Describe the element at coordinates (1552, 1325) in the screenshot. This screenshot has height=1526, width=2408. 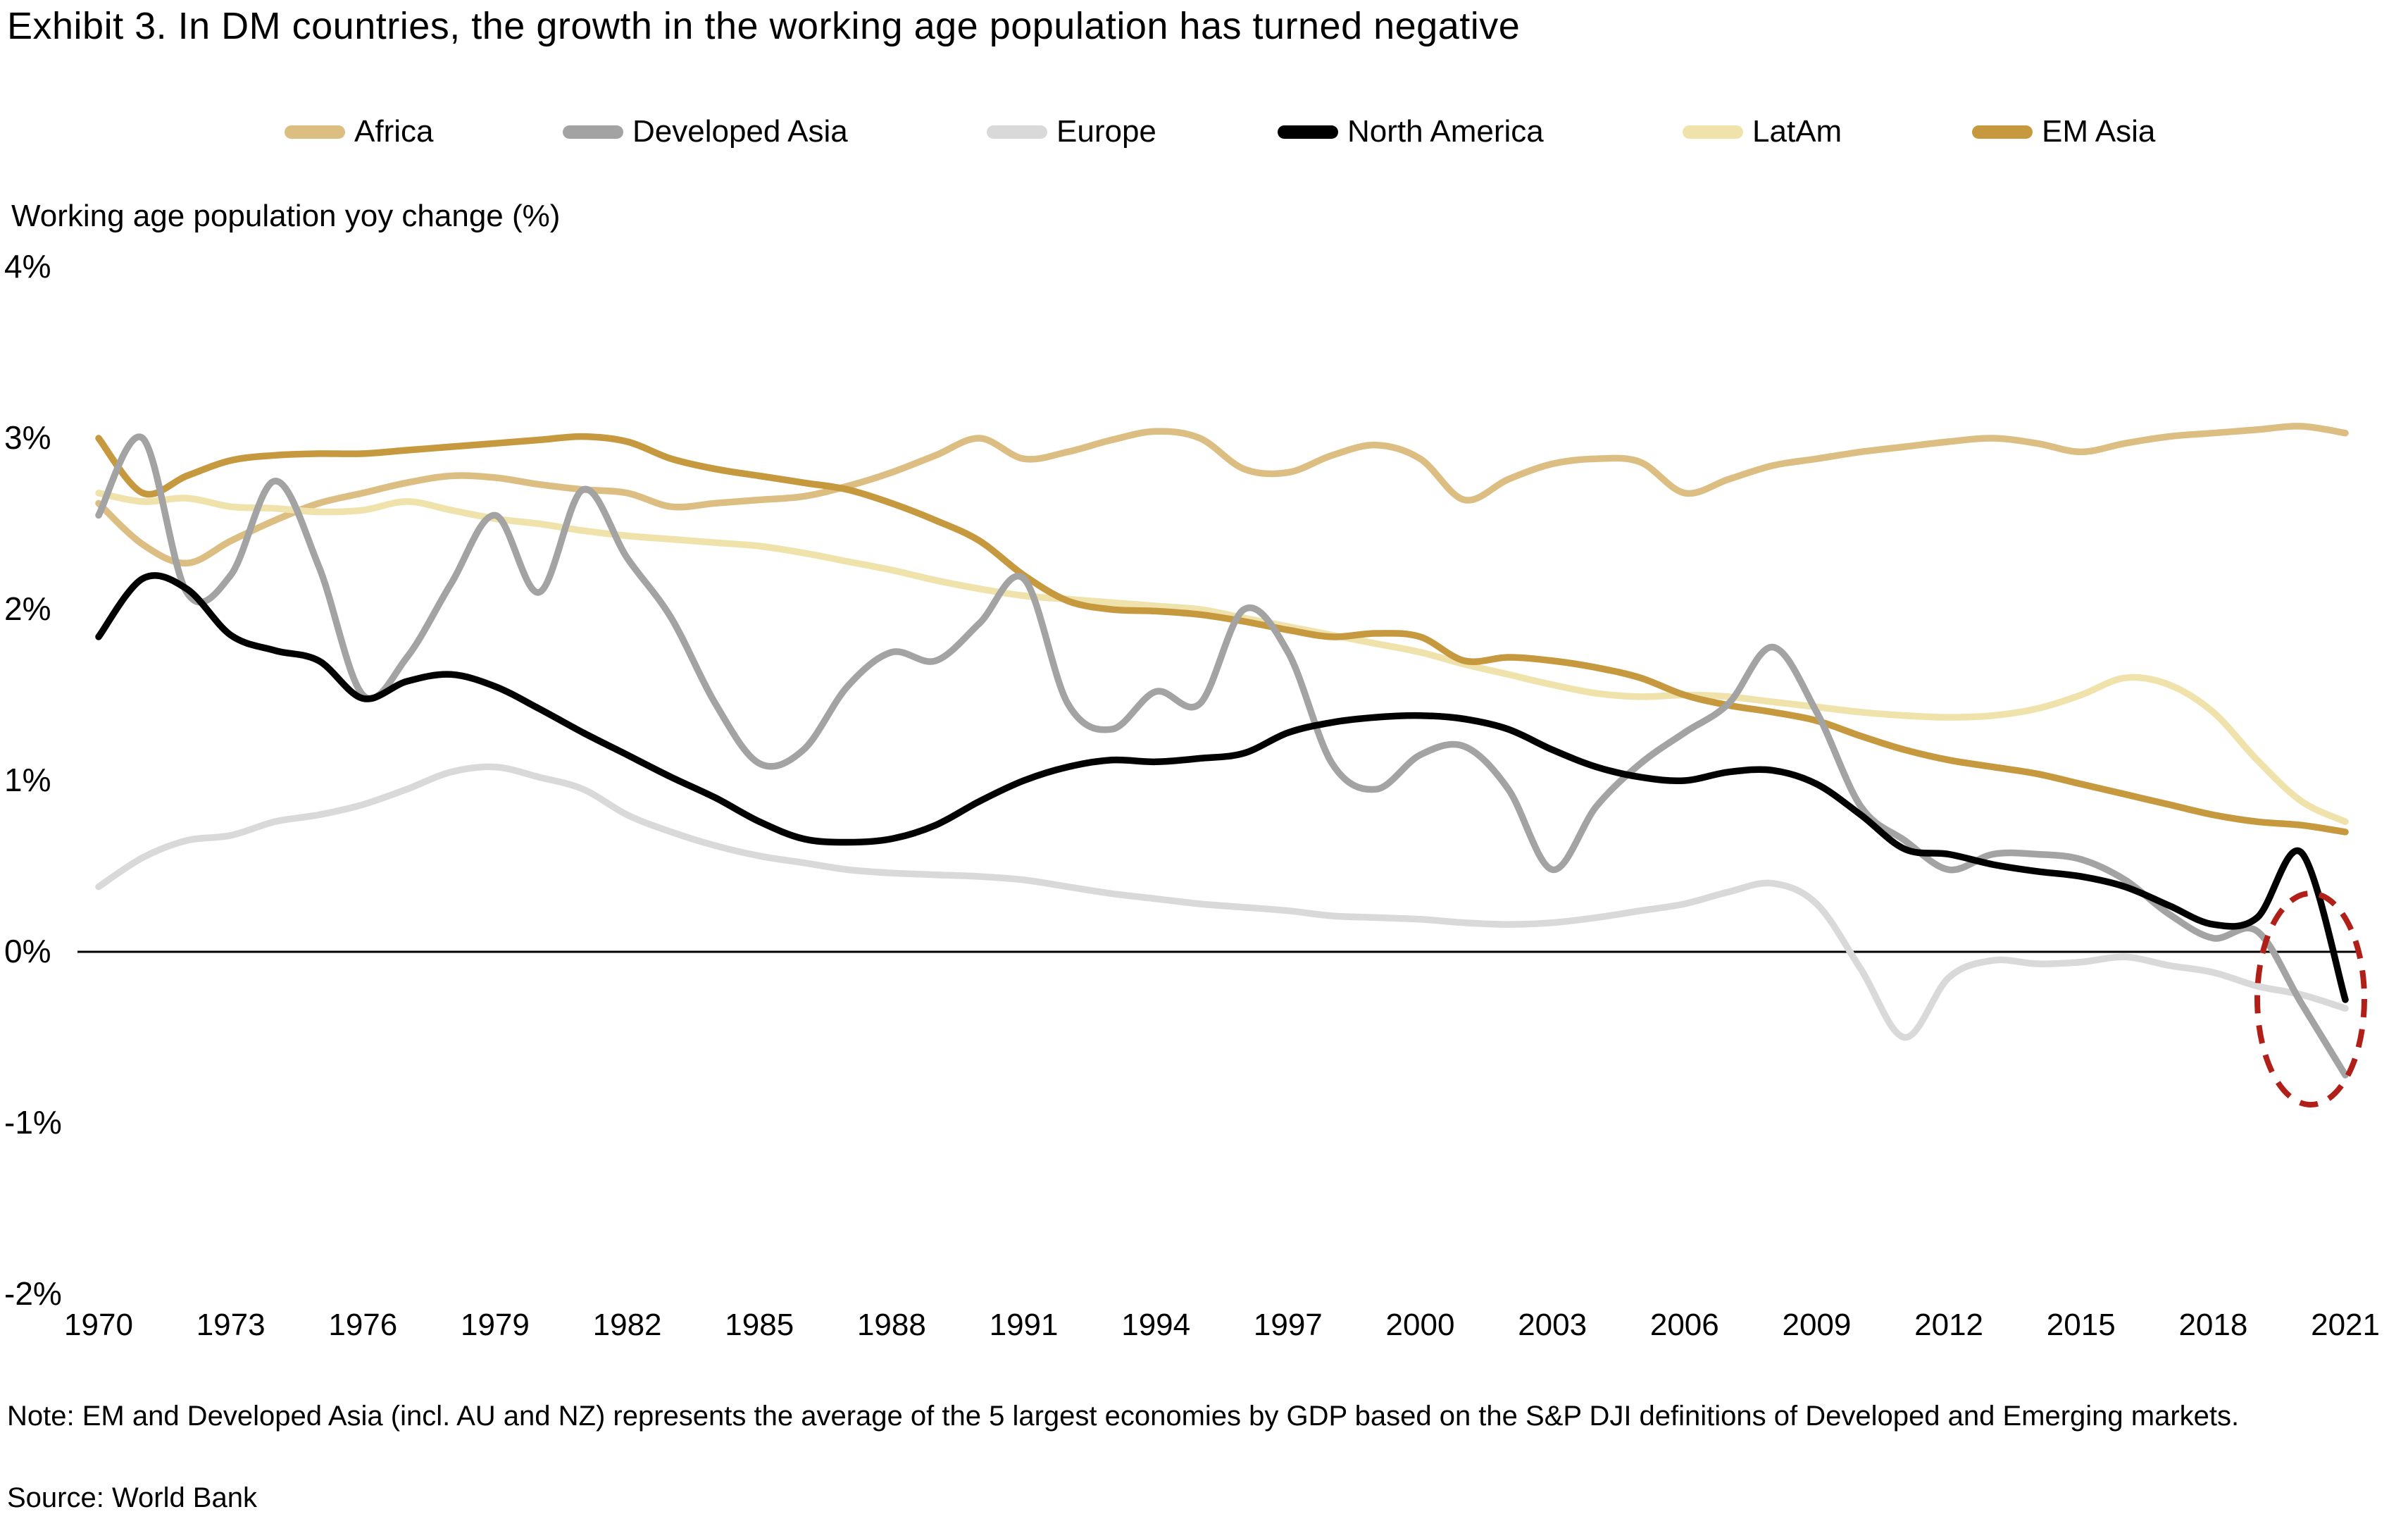
I see `x-tick-label: 2003` at that location.